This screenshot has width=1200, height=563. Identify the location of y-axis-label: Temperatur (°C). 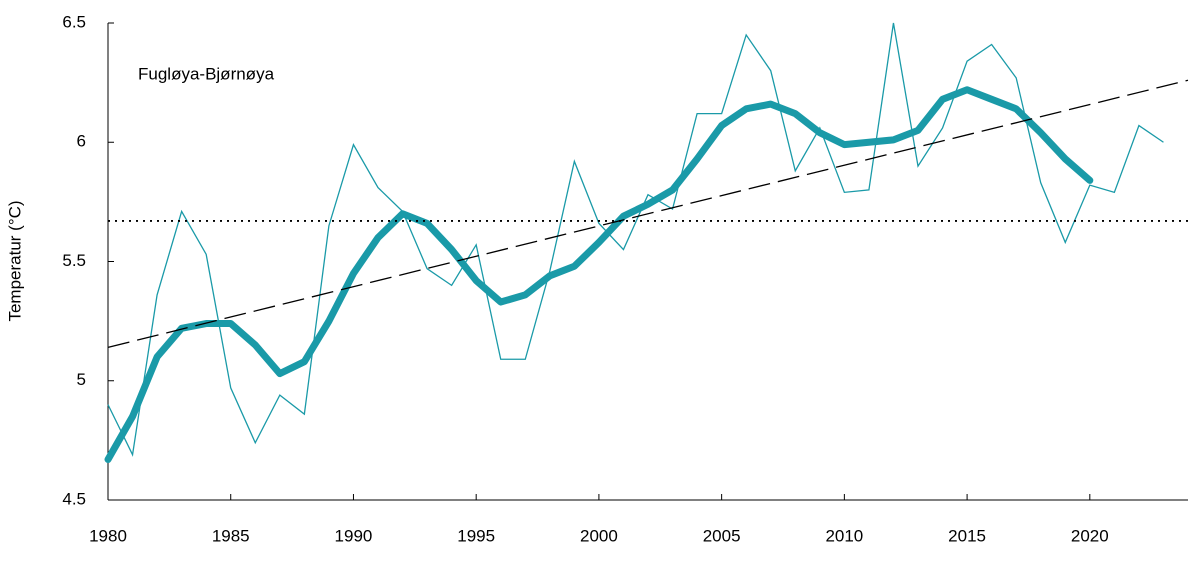
(14, 260).